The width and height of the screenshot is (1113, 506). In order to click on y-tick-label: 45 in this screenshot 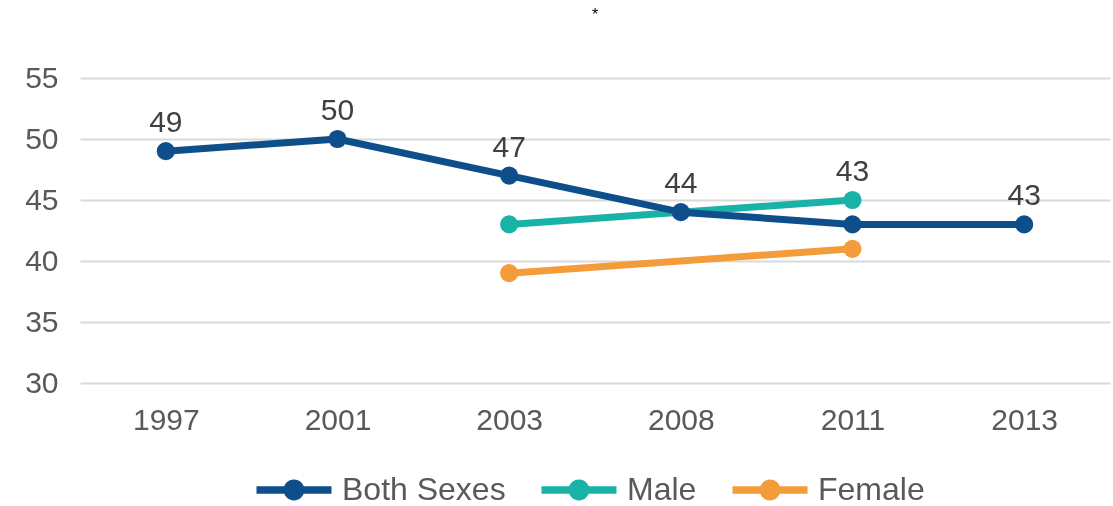, I will do `click(42, 199)`.